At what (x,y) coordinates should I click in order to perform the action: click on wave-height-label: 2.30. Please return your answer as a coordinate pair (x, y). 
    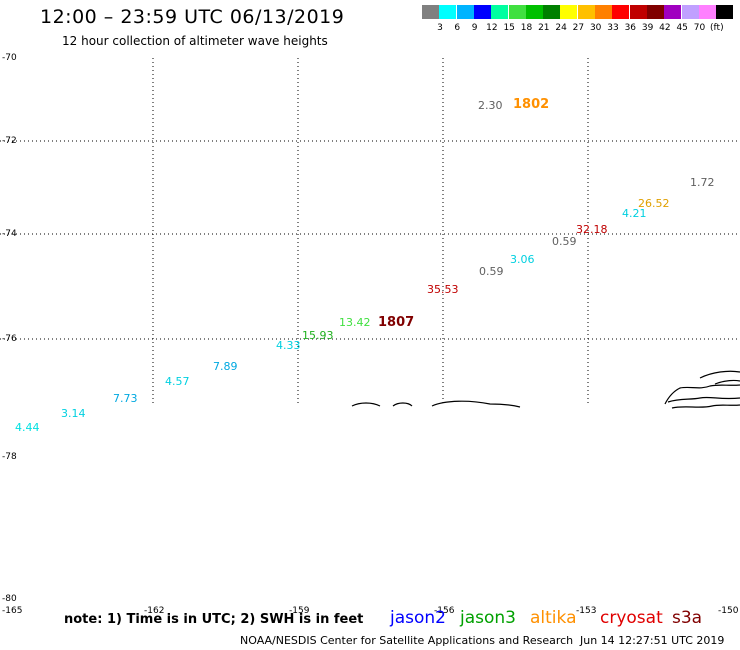
    Looking at the image, I should click on (490, 105).